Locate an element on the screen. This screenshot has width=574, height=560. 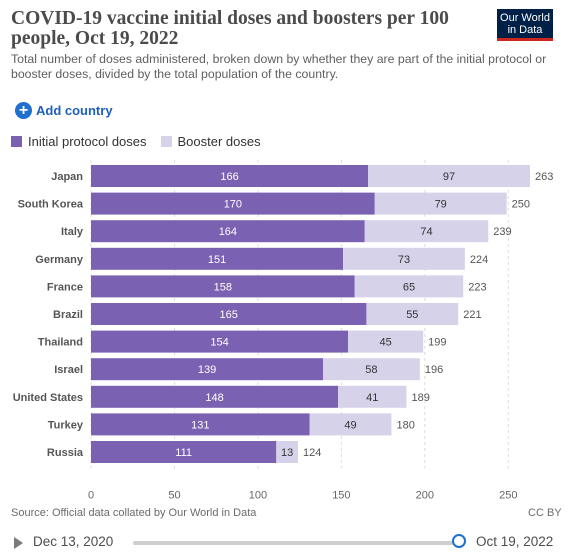
data-label: 65 is located at coordinates (409, 287).